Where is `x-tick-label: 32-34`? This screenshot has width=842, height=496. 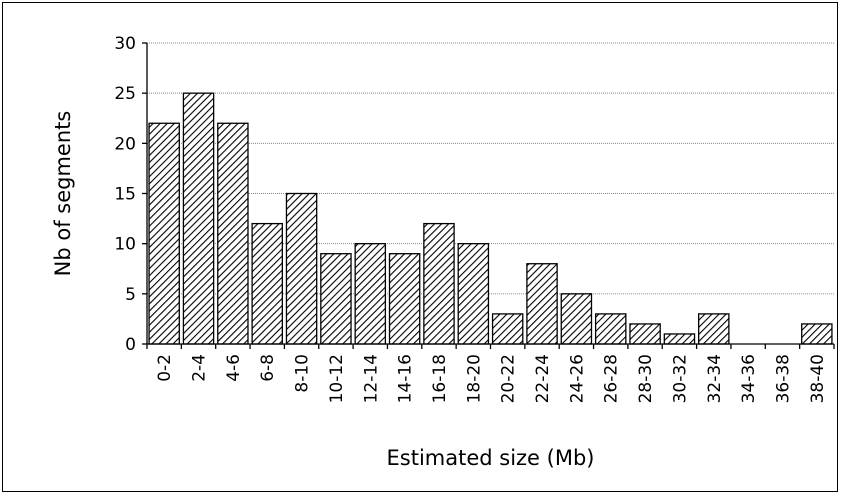
x-tick-label: 32-34 is located at coordinates (715, 378).